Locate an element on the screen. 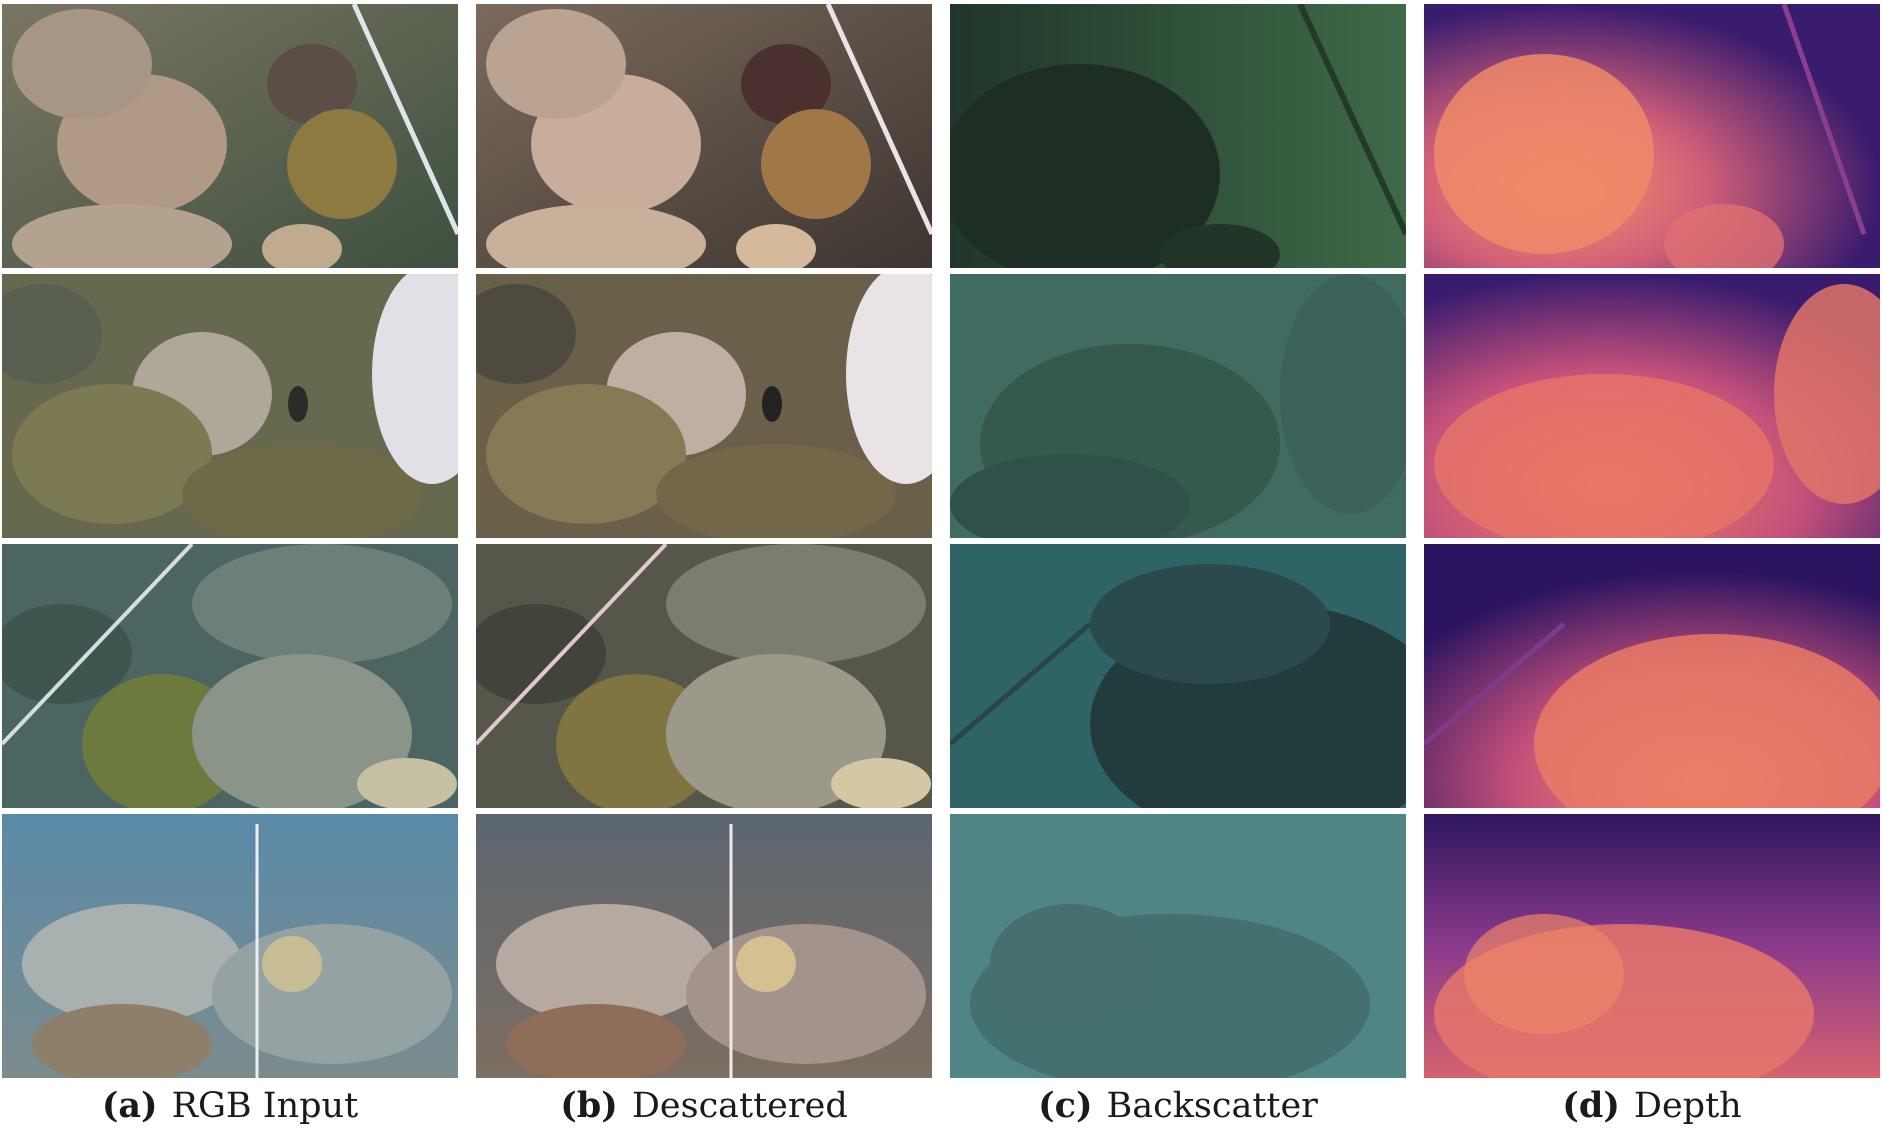 The width and height of the screenshot is (1882, 1142). caption-title: Depth is located at coordinates (1687, 1106).